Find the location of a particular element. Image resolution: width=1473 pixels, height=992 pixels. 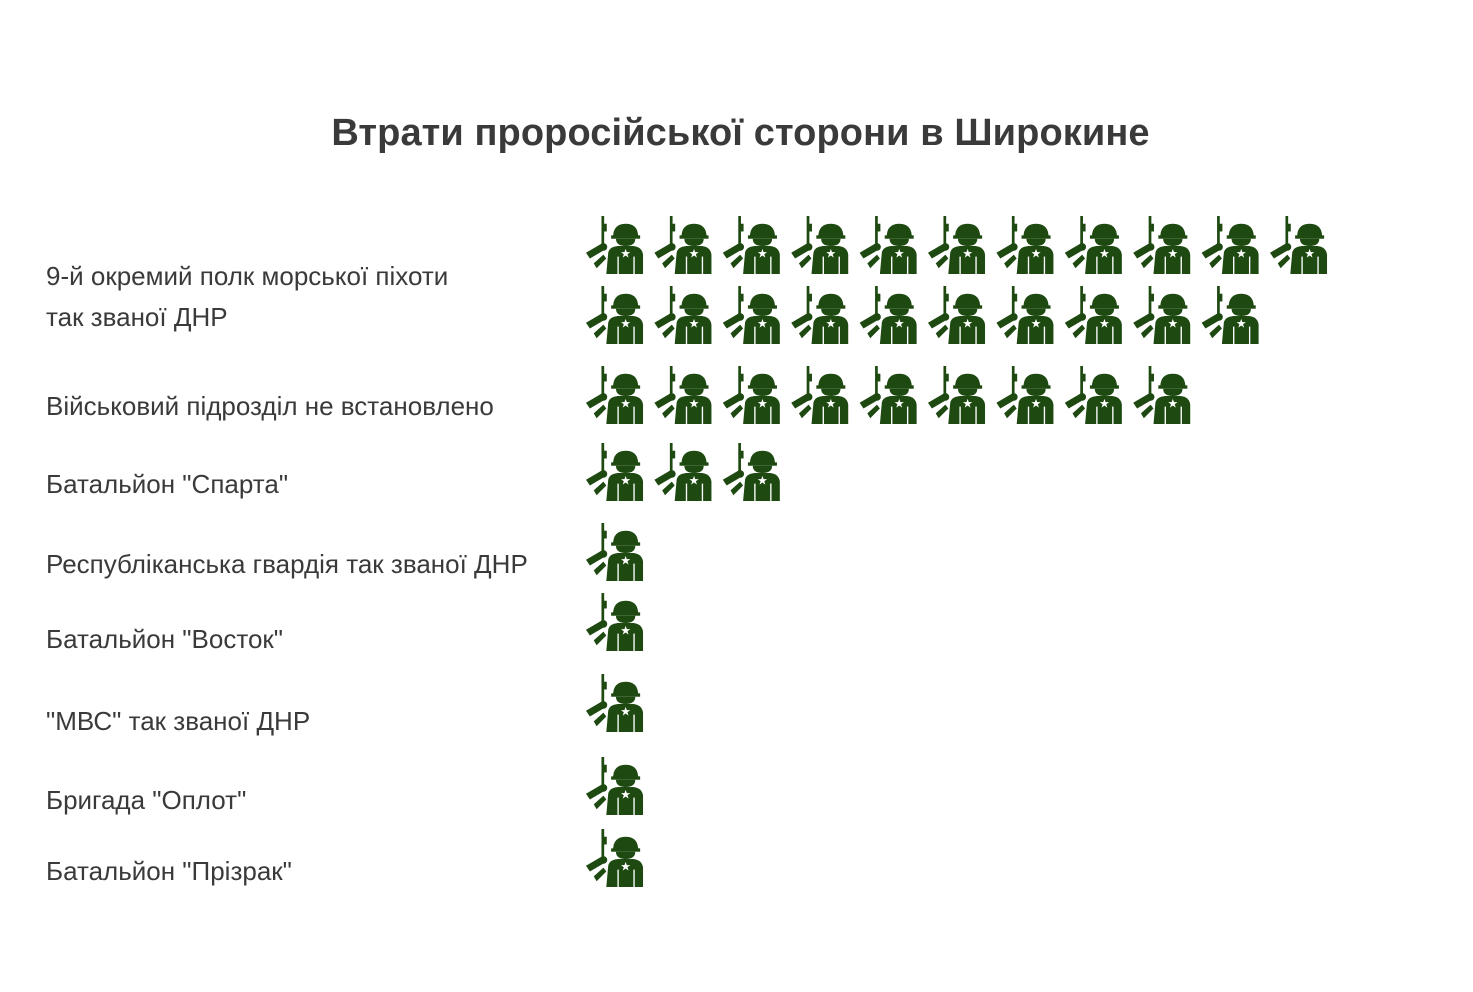

category-label: Батальйон "Восток" is located at coordinates (164, 639).